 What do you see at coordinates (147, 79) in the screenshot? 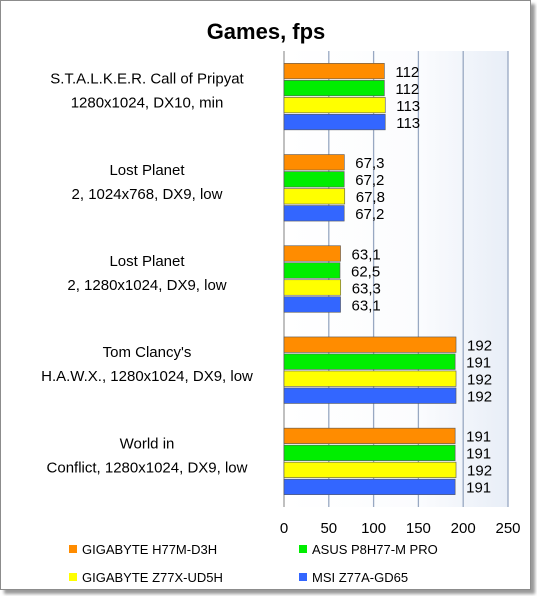
I see `category-label: S.T.A.L.K.E.R. Call of Pripyat` at bounding box center [147, 79].